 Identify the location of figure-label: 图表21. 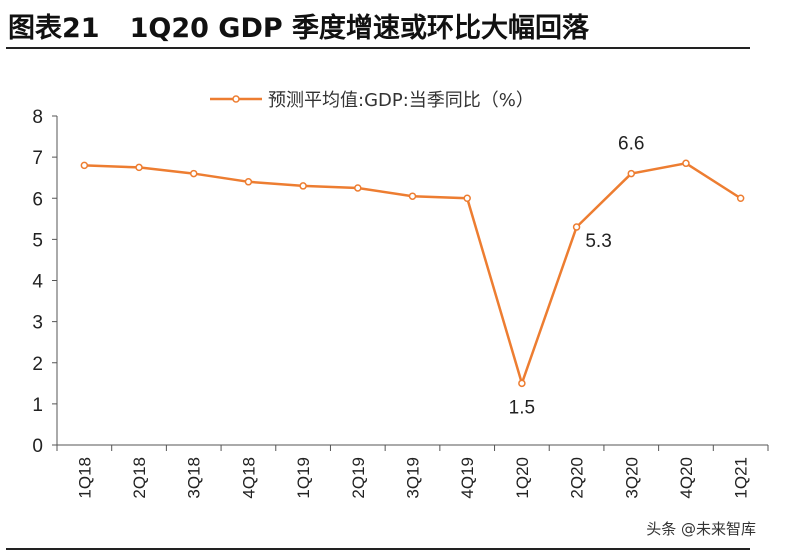
(54, 28).